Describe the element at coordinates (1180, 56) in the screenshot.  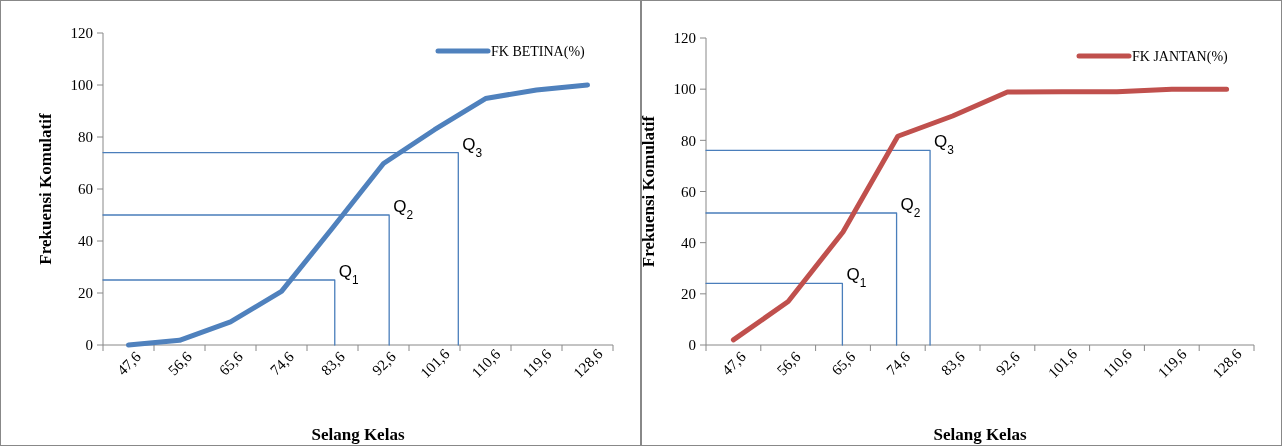
I see `legend-label: FK JANTAN(%)` at that location.